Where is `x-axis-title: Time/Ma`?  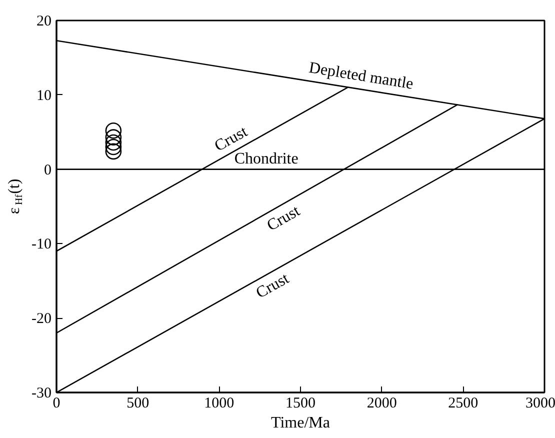 x-axis-title: Time/Ma is located at coordinates (300, 423).